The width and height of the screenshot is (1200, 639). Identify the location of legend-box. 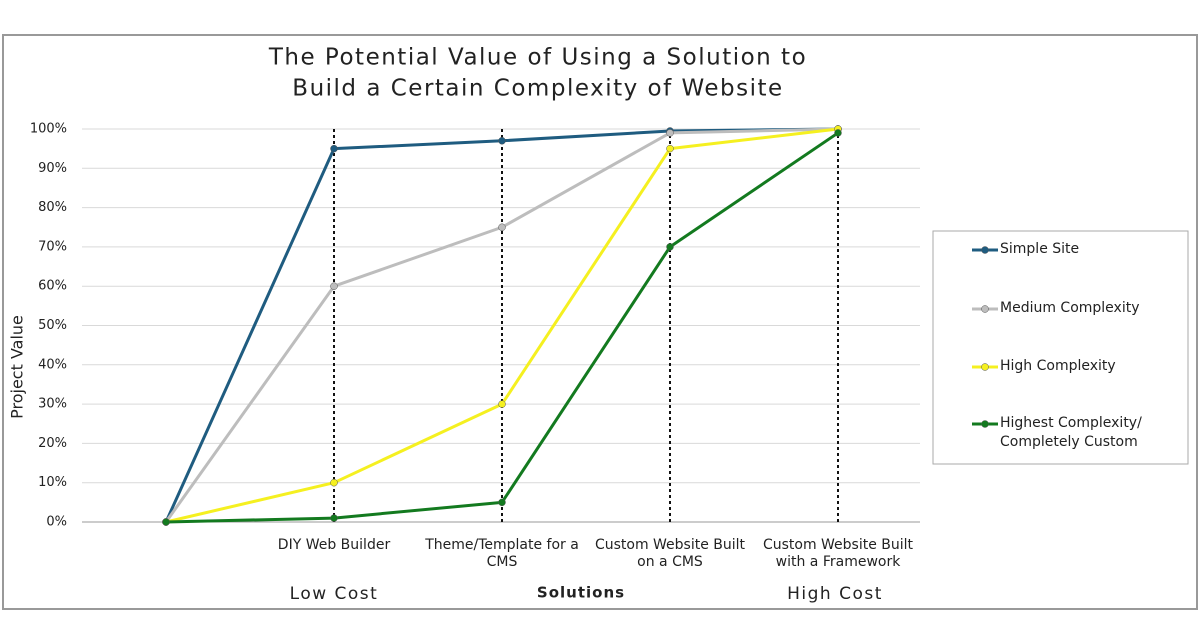
(1060, 347).